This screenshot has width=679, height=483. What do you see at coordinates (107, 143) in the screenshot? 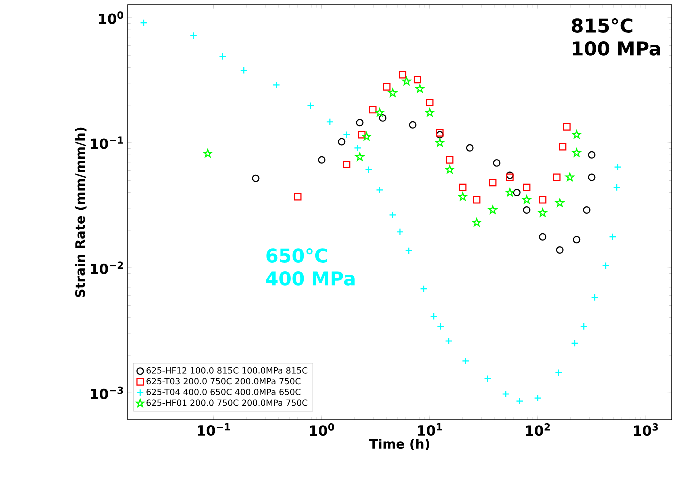
I see `y-tick-label: 10$^{−1}$` at bounding box center [107, 143].